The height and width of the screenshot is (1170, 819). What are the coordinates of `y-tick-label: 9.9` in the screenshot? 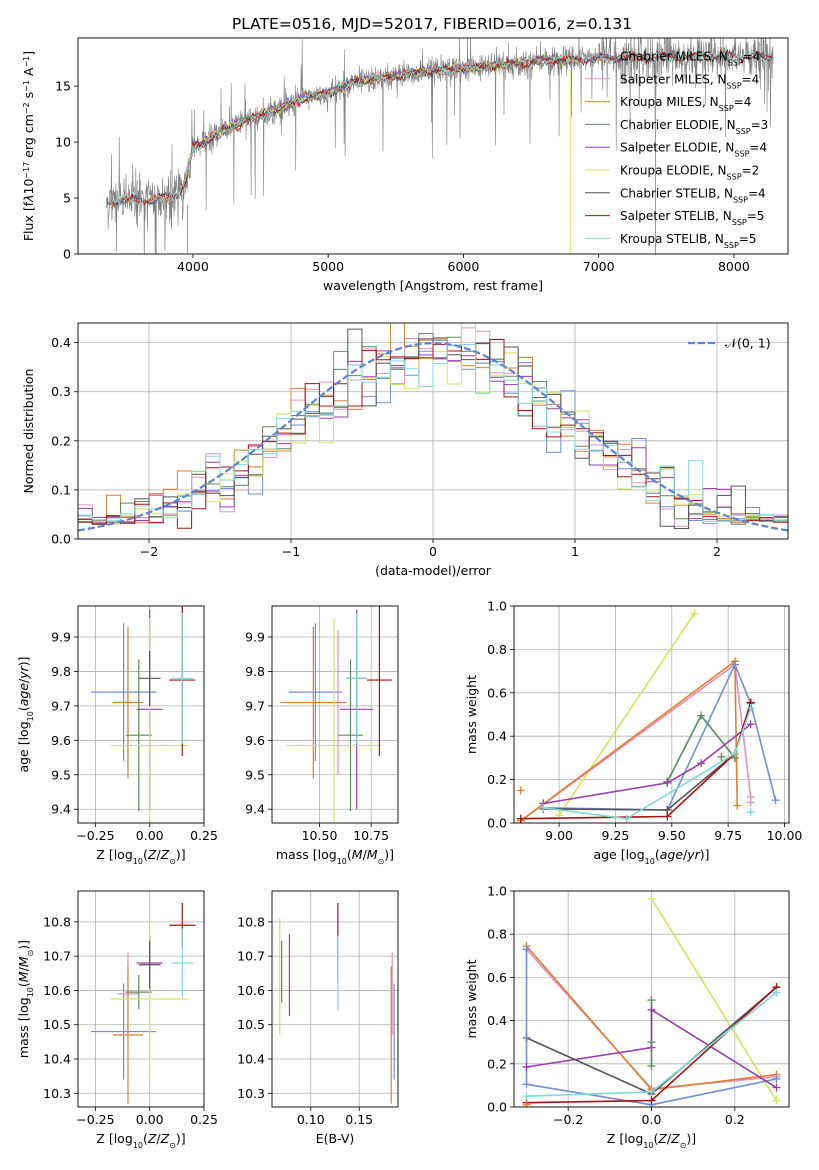 It's located at (61, 637).